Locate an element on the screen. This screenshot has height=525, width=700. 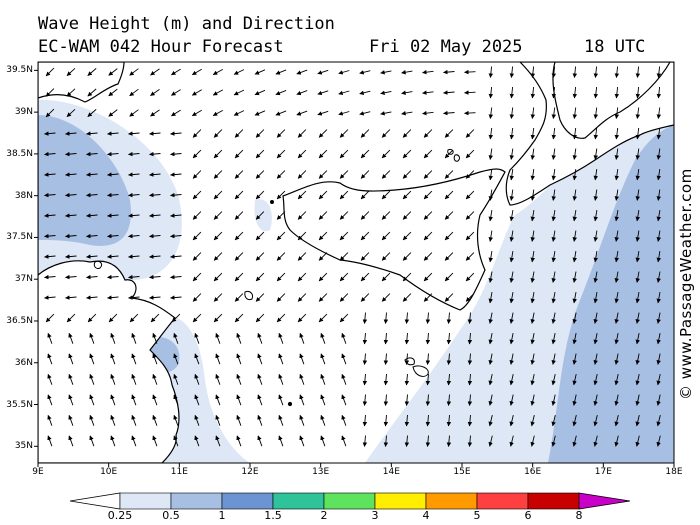
longitude-label: 11E is located at coordinates (179, 472).